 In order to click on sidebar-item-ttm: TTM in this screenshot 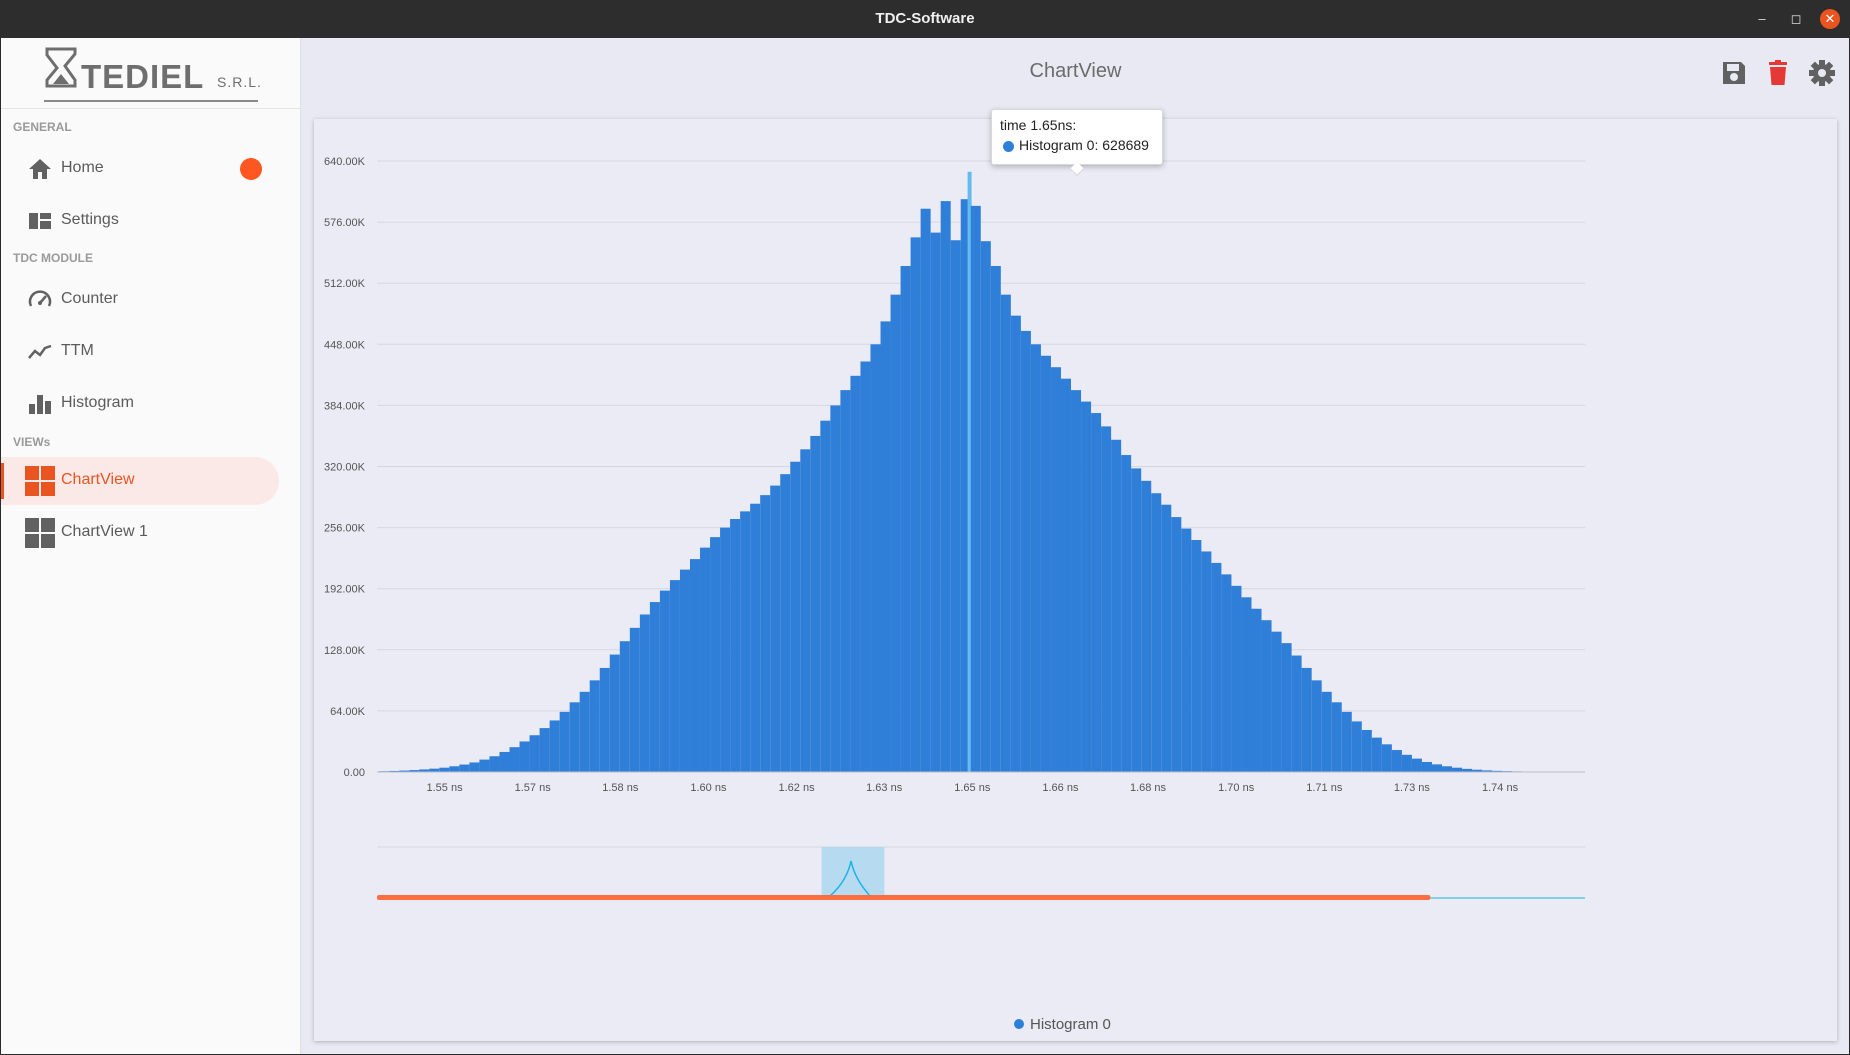, I will do `click(140, 352)`.